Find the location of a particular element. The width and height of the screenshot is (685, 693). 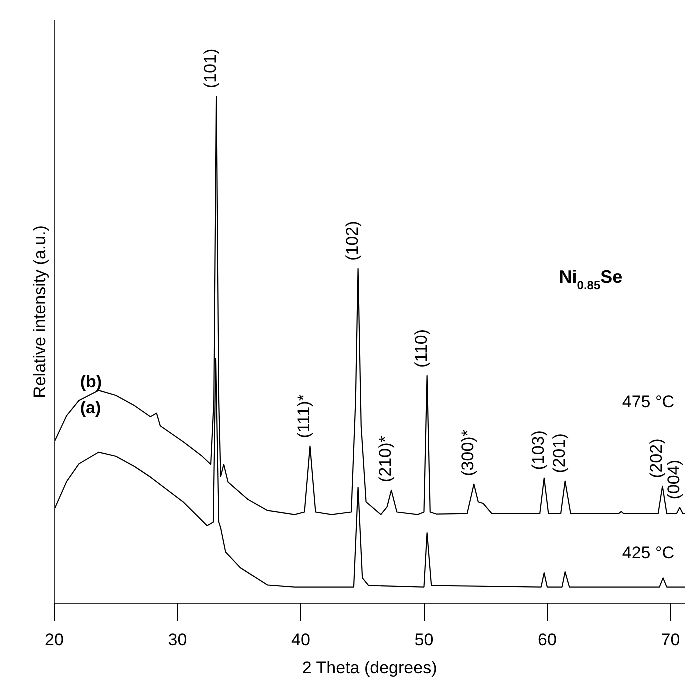

annotation: (210)* is located at coordinates (386, 459).